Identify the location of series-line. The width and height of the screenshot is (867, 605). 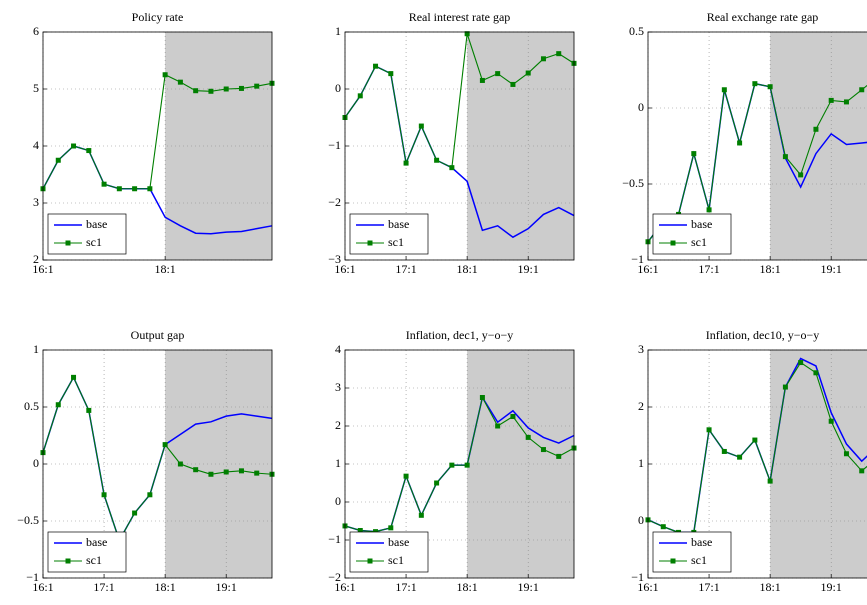
(757, 163).